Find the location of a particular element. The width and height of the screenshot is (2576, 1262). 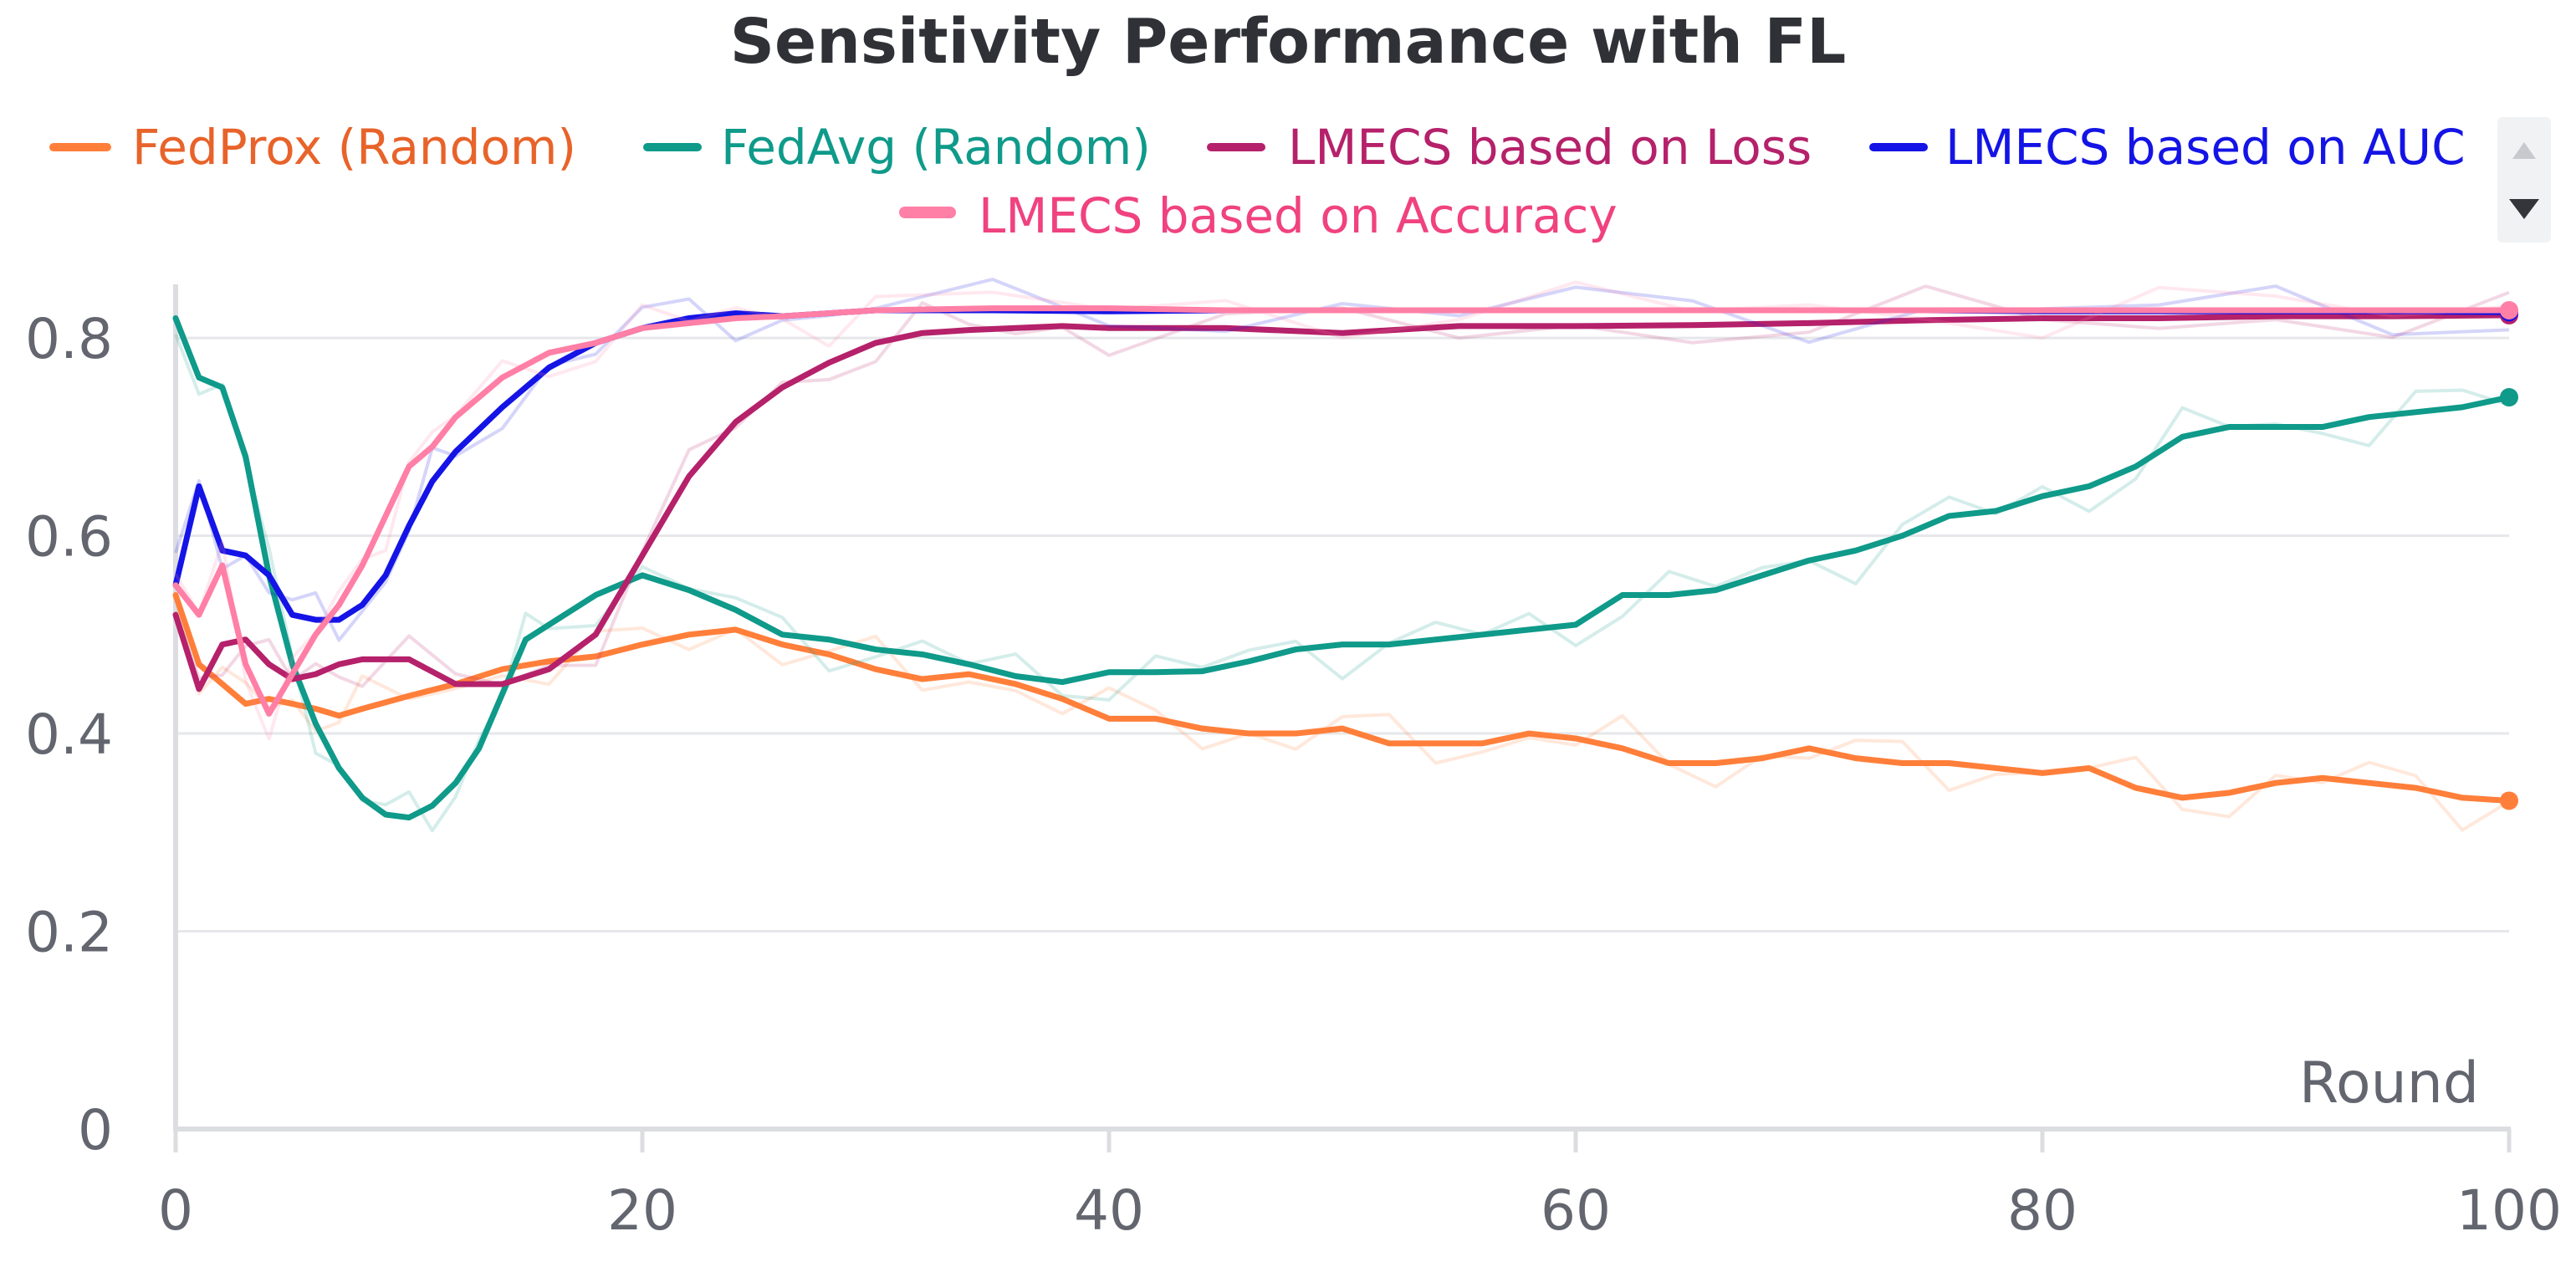

legend-item-fedavg: FedAvg (Random) is located at coordinates (897, 147).